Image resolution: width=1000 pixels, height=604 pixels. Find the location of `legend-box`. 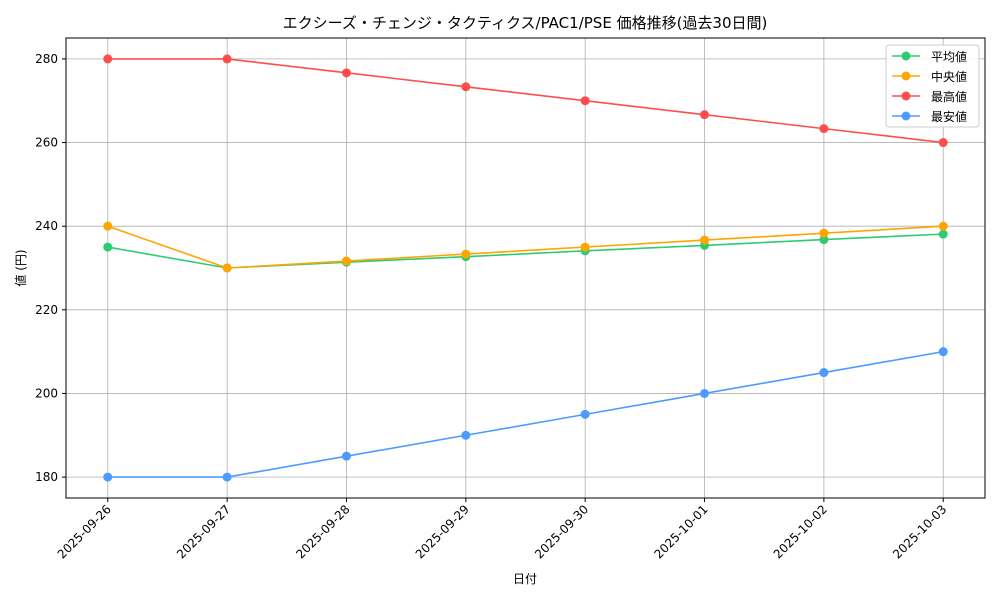

legend-box is located at coordinates (932, 86).